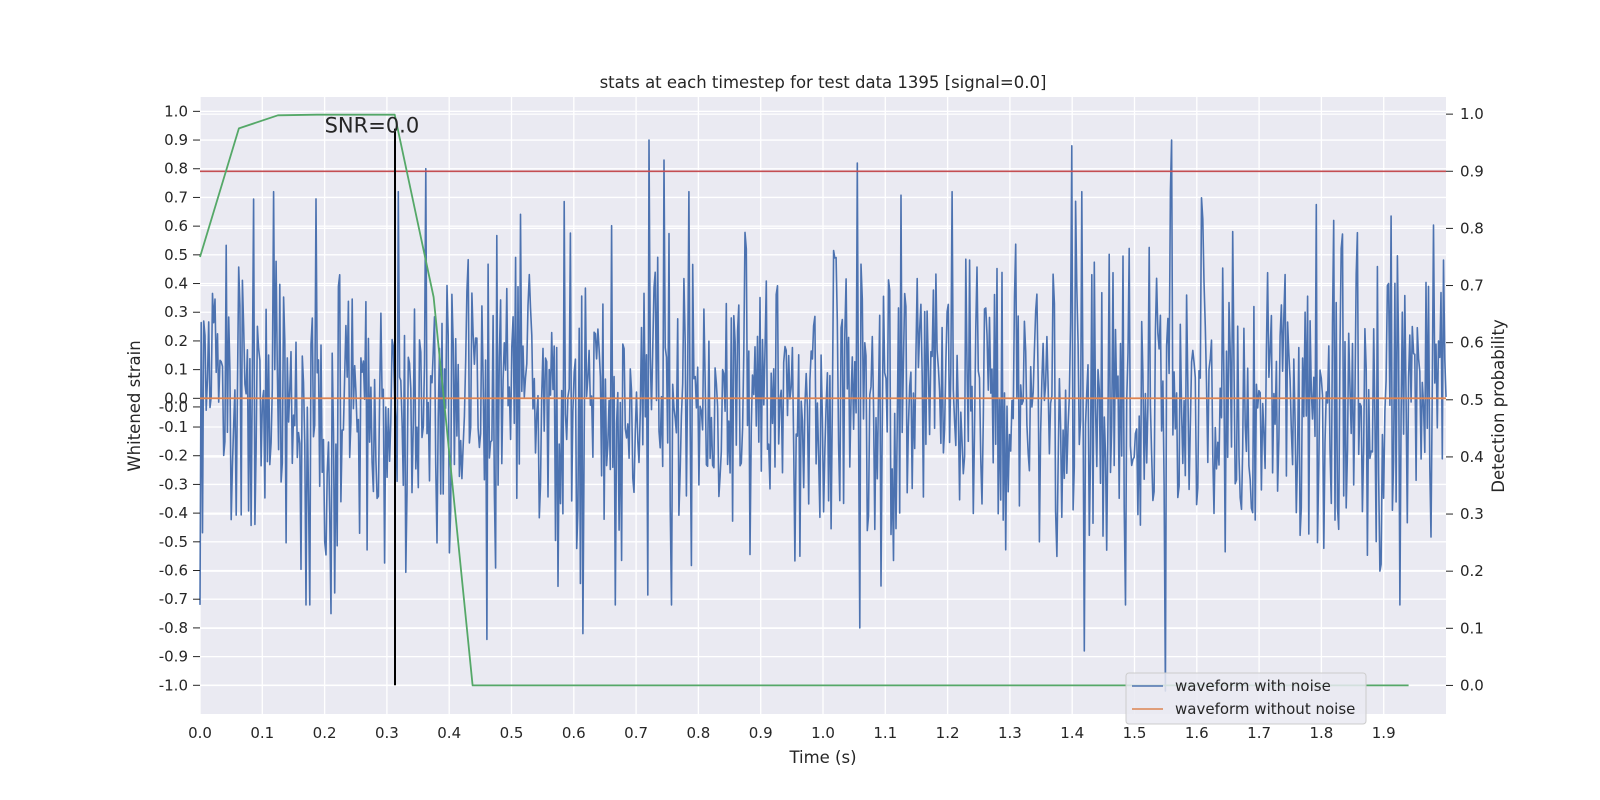 This screenshot has height=800, width=1600. What do you see at coordinates (948, 733) in the screenshot?
I see `x-tick-label: 1.2` at bounding box center [948, 733].